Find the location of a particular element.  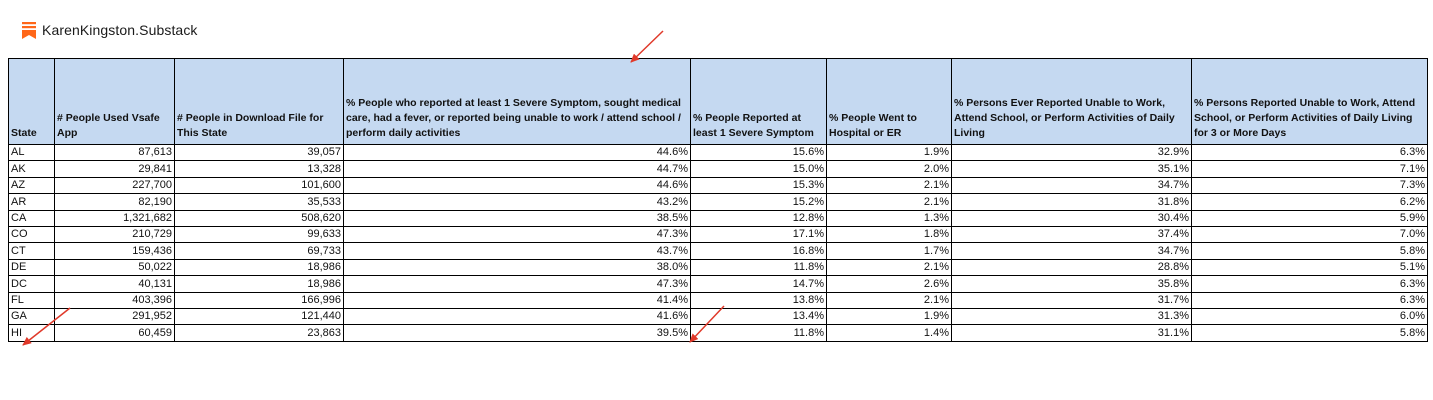

cell-state: CA is located at coordinates (31, 218).